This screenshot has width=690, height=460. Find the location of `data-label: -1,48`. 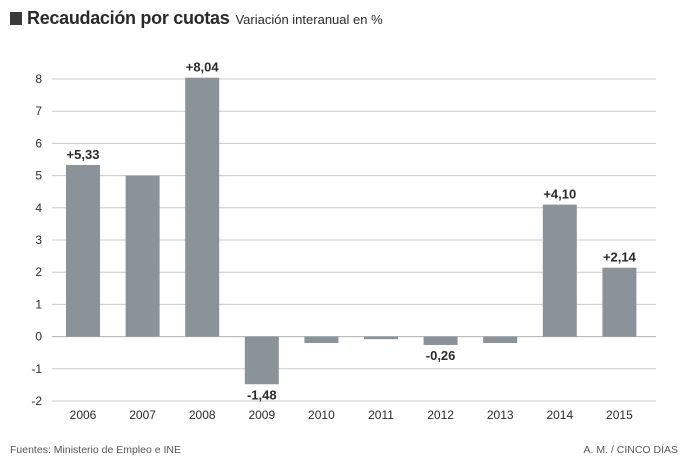

data-label: -1,48 is located at coordinates (262, 394).